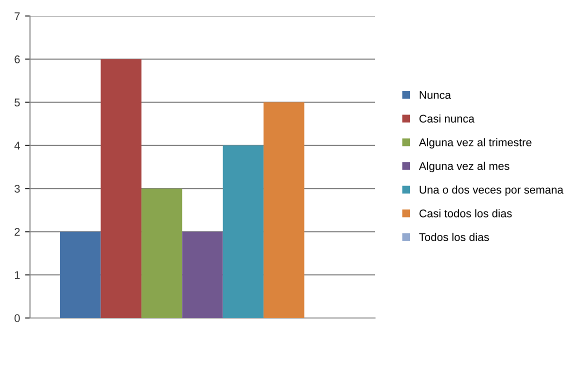  I want to click on legend-label: Una o dos veces por semana, so click(492, 191).